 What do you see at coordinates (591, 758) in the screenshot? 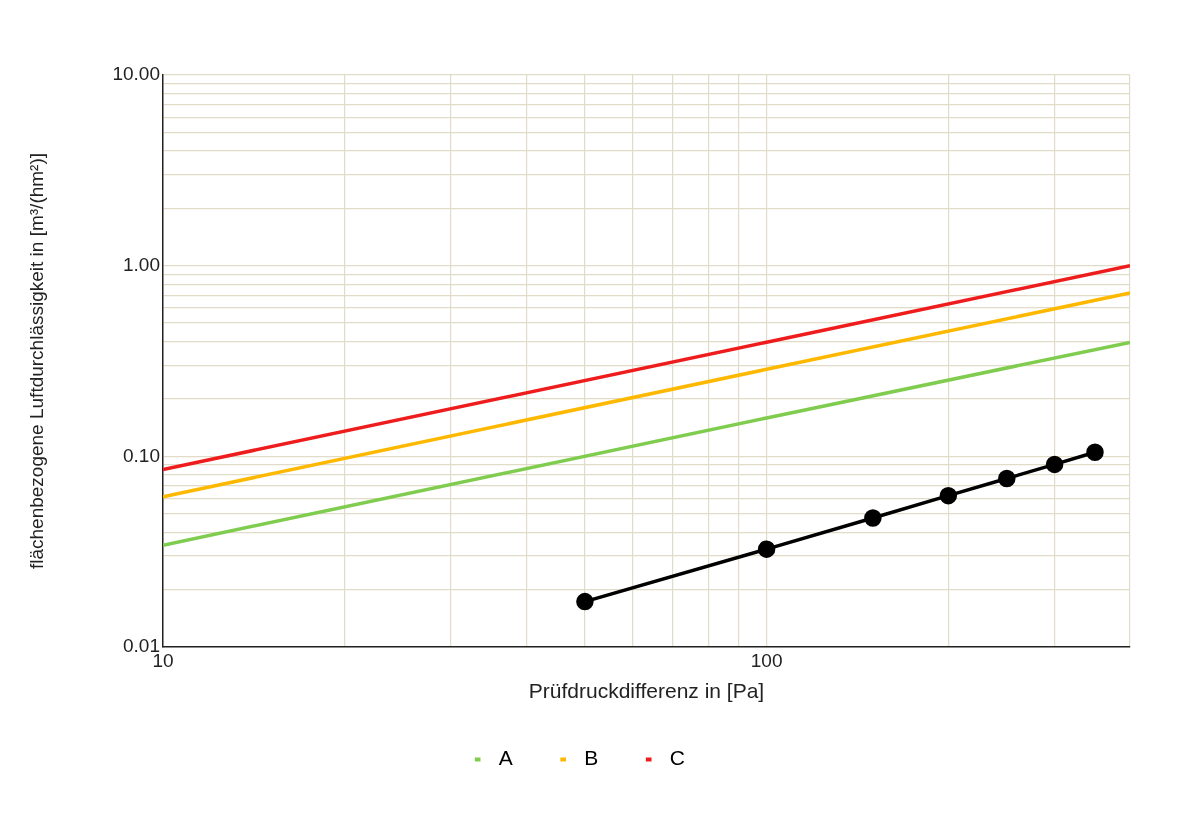
I see `legend-label: B` at bounding box center [591, 758].